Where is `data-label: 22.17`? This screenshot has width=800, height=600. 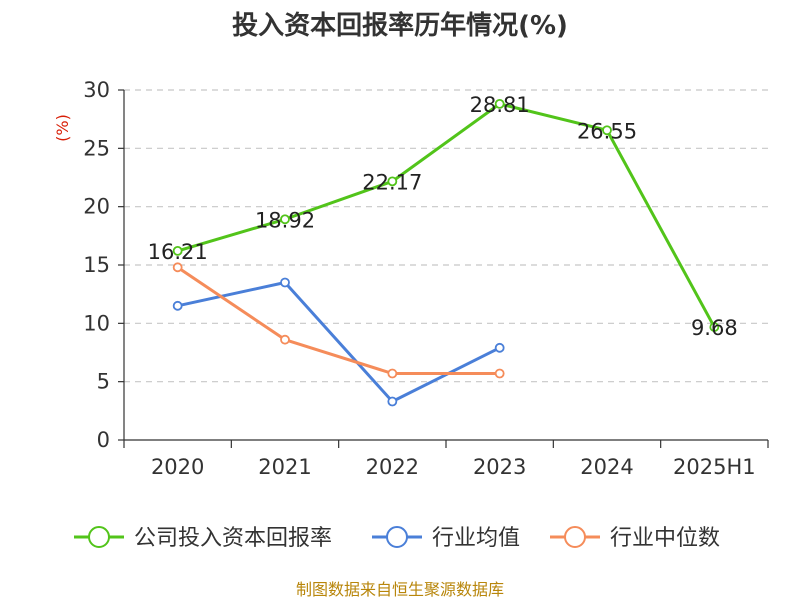
data-label: 22.17 is located at coordinates (392, 182).